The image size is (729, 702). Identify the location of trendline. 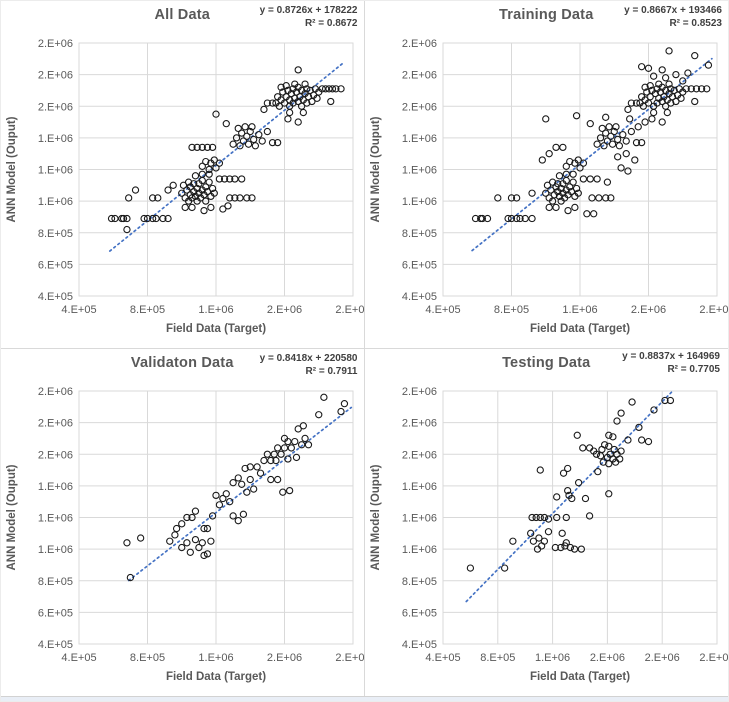
(591, 154).